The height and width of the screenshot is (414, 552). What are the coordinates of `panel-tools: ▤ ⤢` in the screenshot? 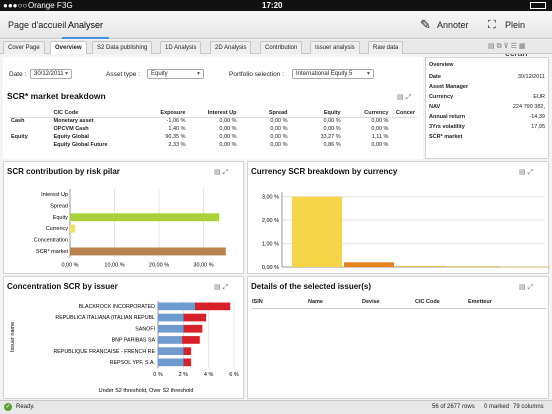 It's located at (526, 287).